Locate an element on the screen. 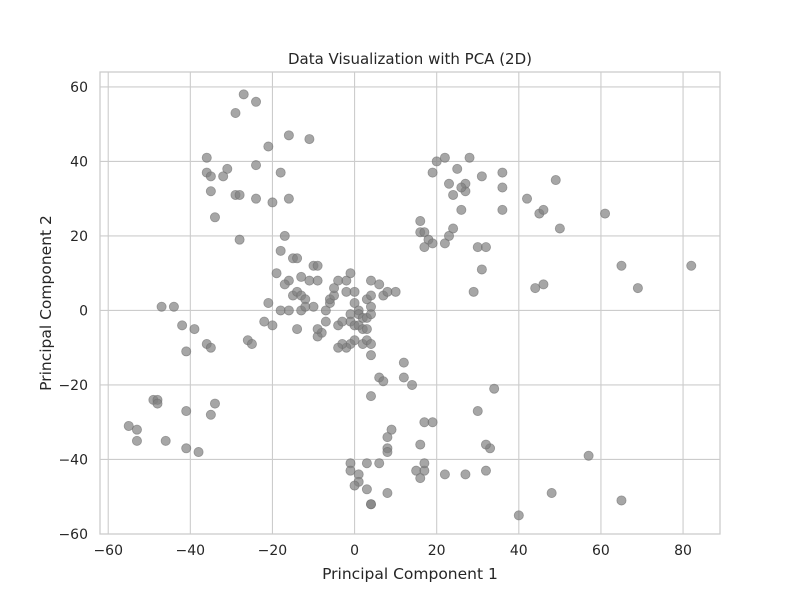 Image resolution: width=800 pixels, height=600 pixels. x-tick-label: 20 is located at coordinates (437, 551).